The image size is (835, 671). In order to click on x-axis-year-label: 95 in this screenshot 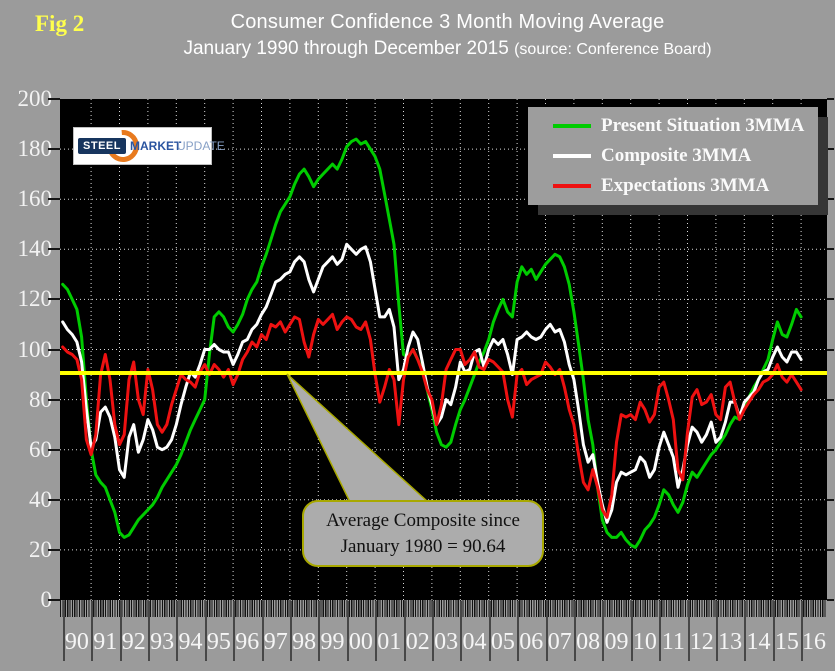, I will do `click(218, 642)`.